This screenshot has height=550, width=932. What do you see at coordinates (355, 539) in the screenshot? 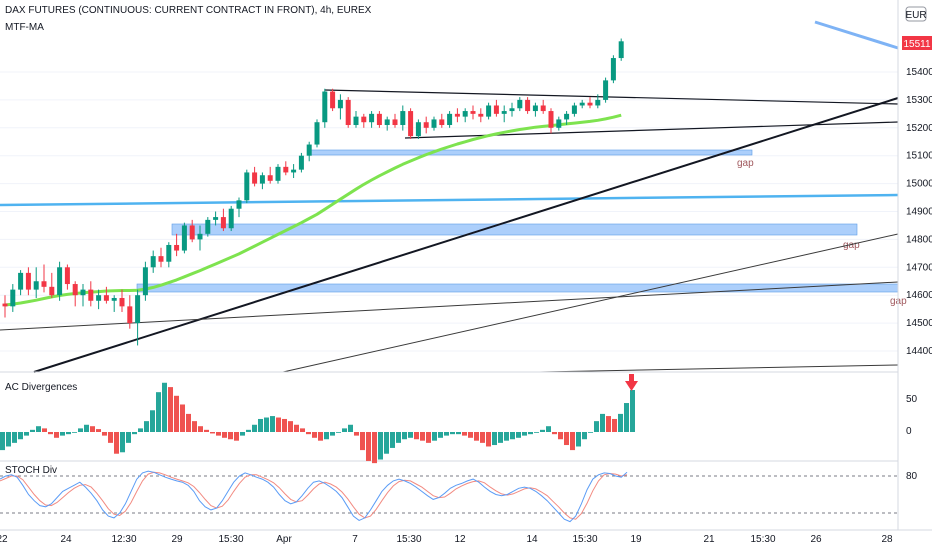
I see `time-tick-label: 7` at bounding box center [355, 539].